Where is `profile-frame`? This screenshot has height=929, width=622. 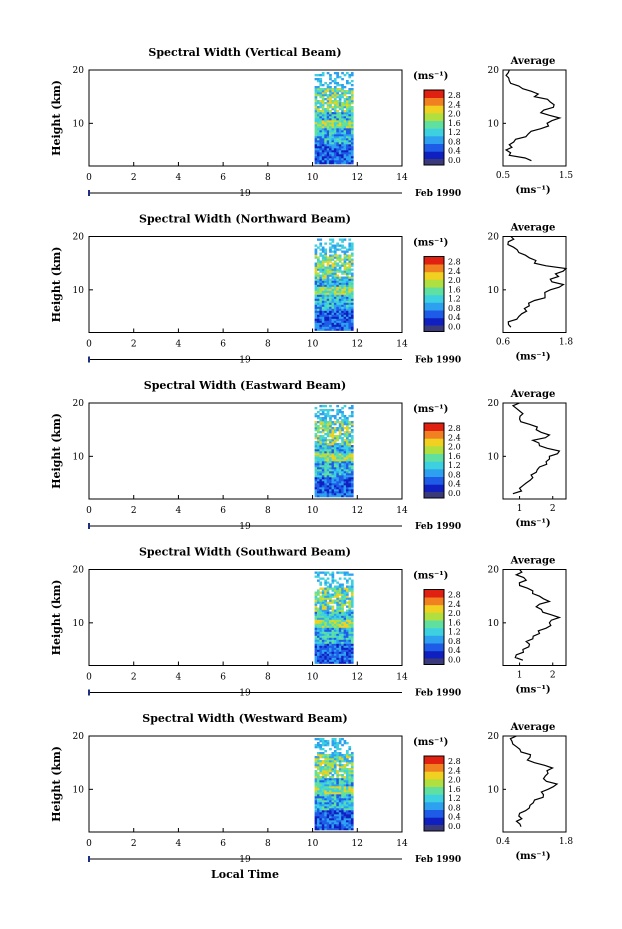
profile-frame is located at coordinates (534, 617).